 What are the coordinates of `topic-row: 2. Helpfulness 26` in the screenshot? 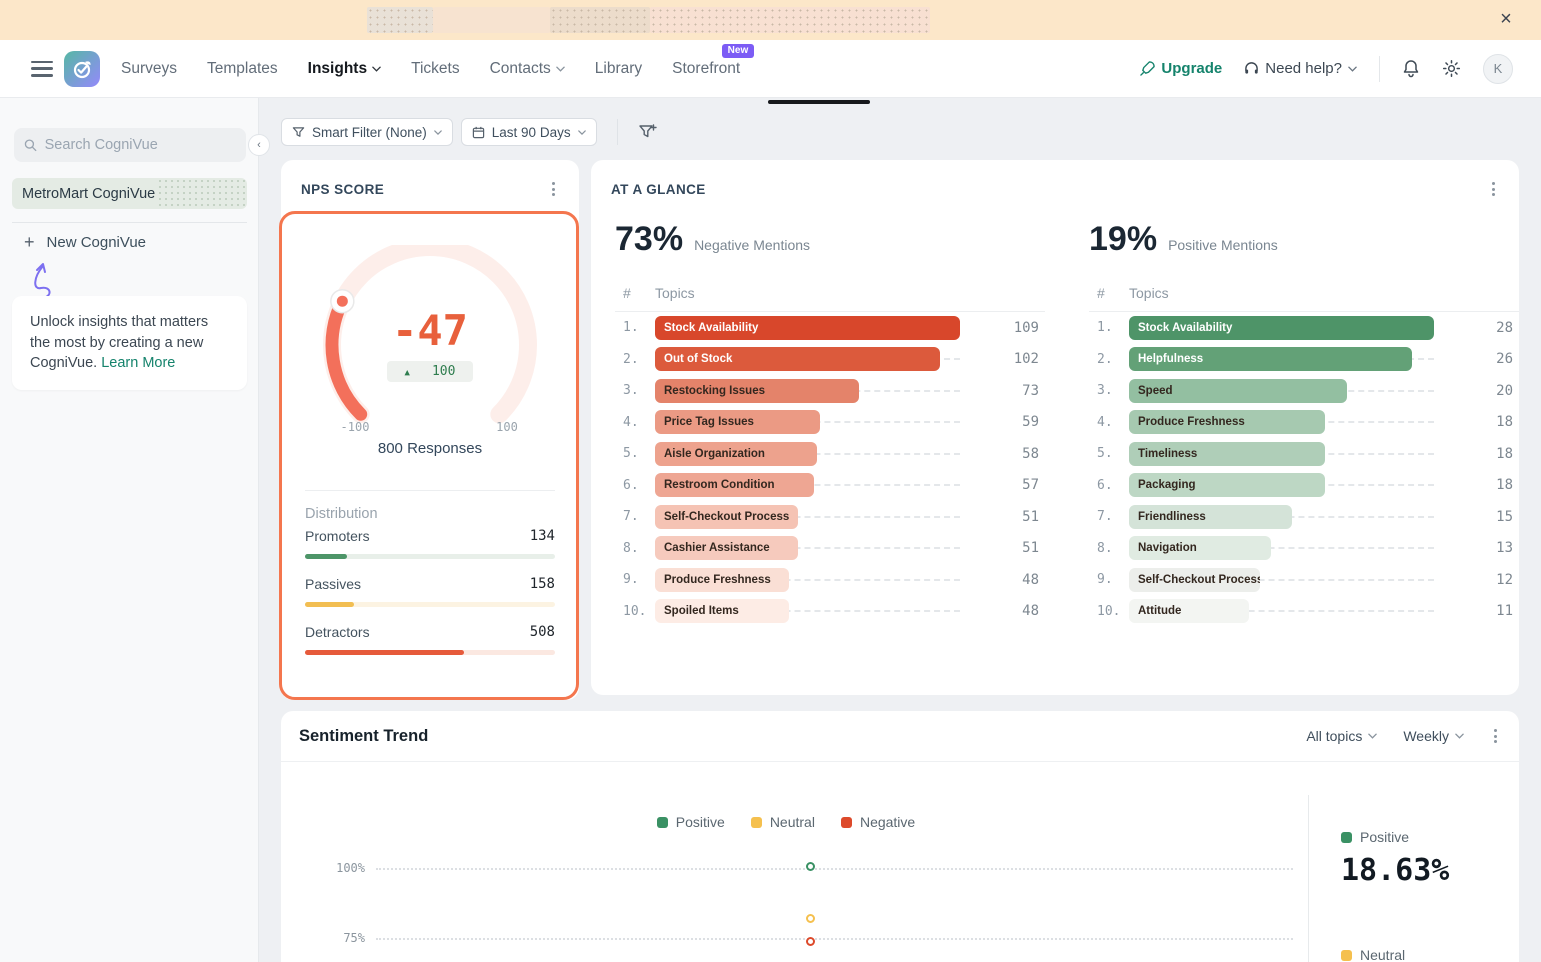 It's located at (1304, 360).